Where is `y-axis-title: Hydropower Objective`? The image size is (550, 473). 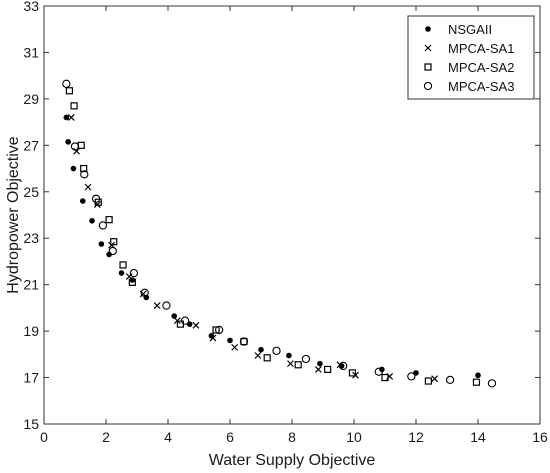
y-axis-title: Hydropower Objective is located at coordinates (13, 215).